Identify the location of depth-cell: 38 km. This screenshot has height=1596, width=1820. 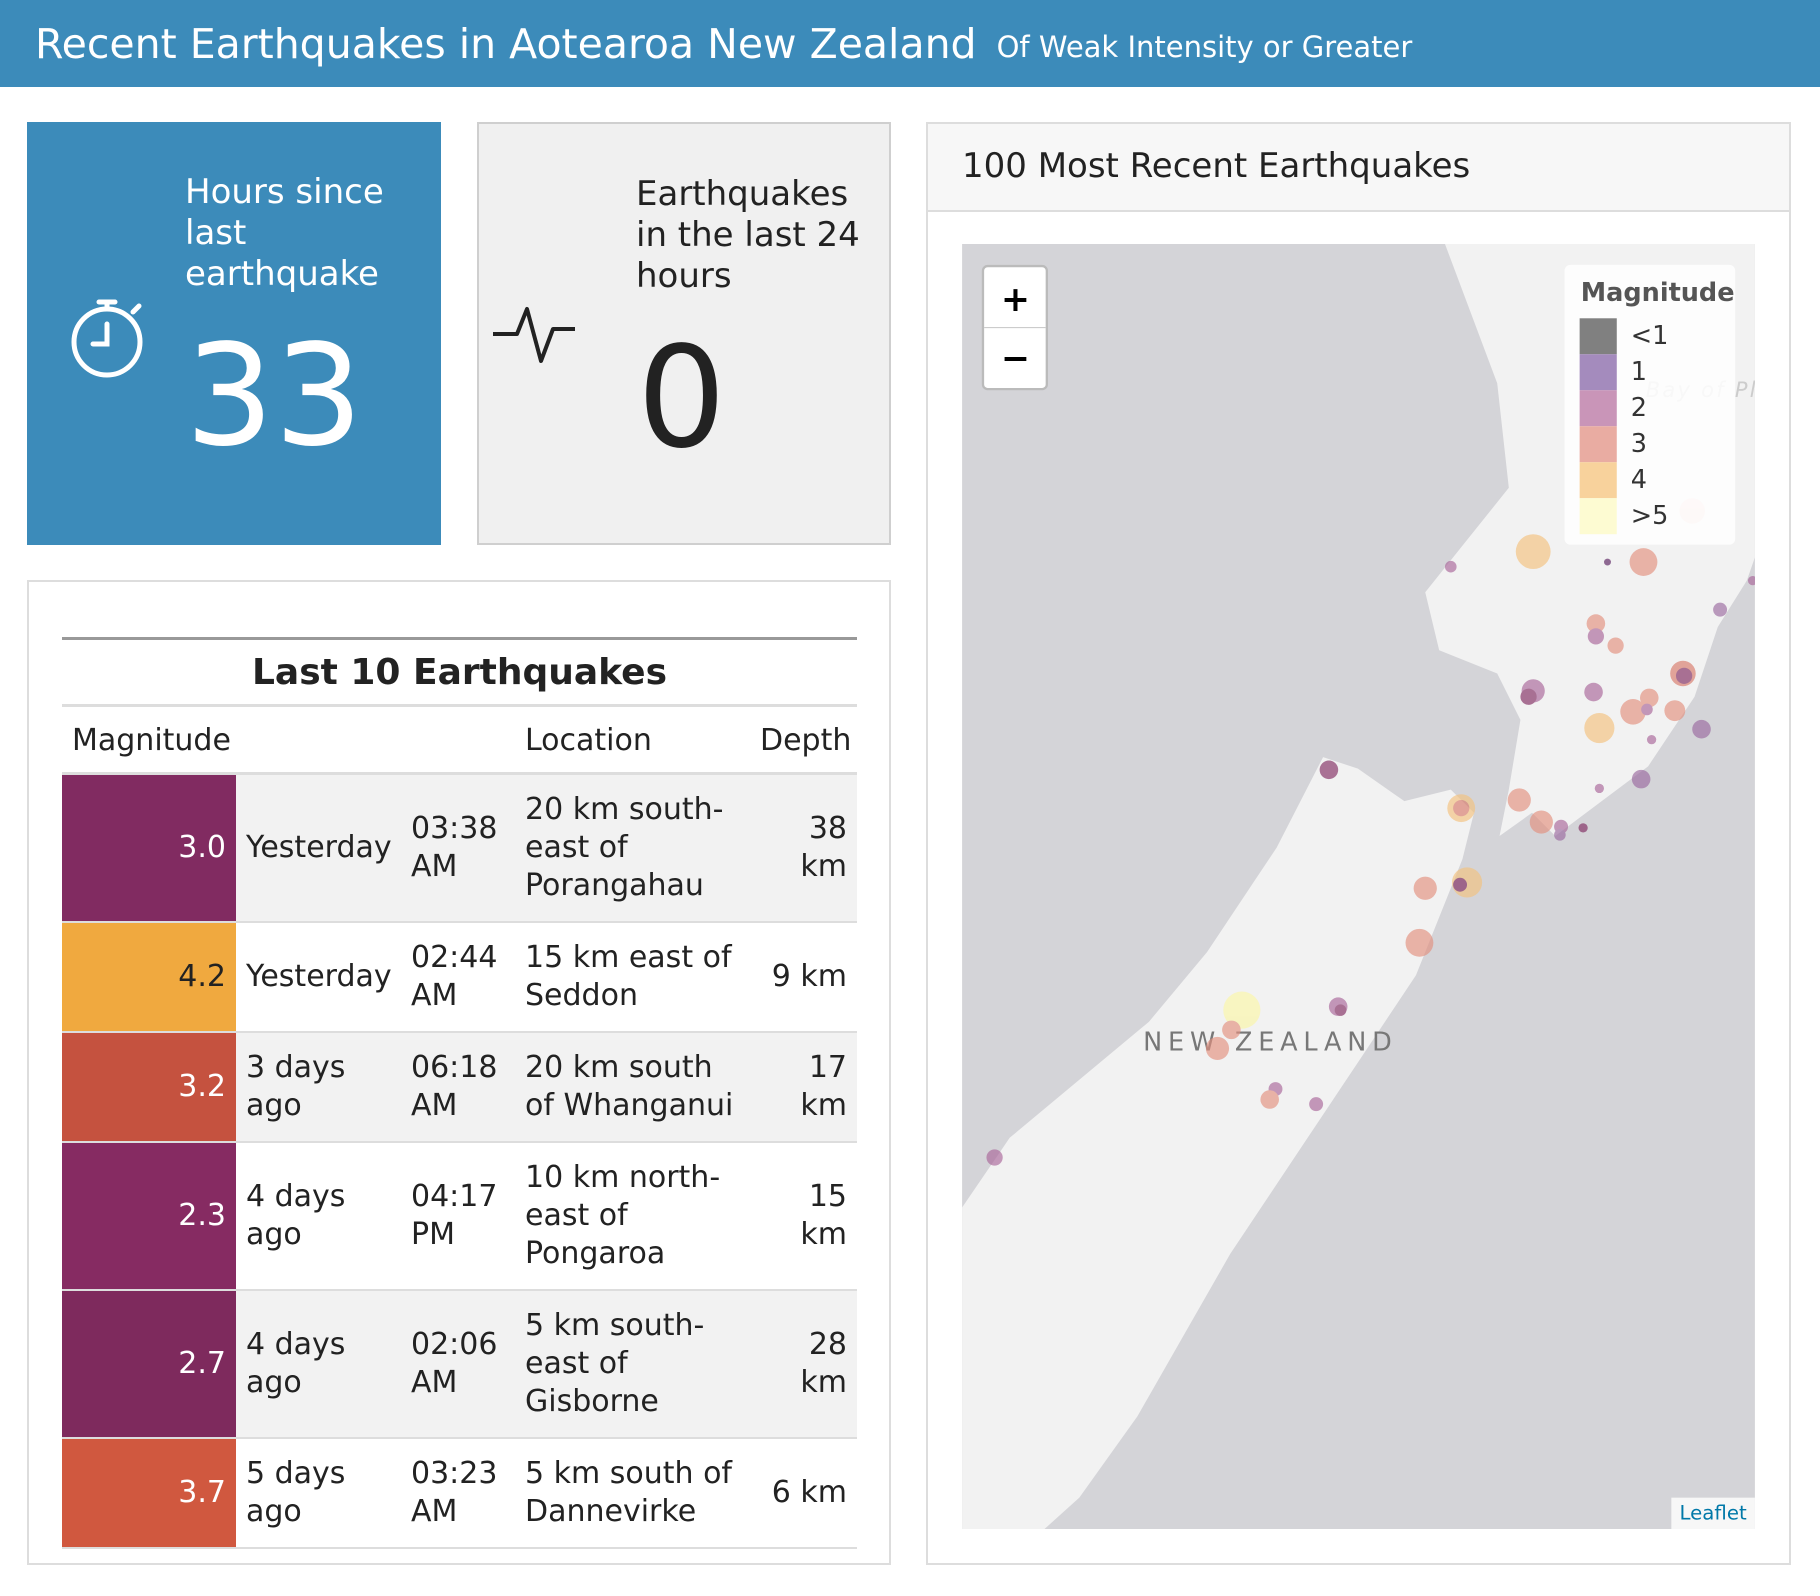
(803, 848).